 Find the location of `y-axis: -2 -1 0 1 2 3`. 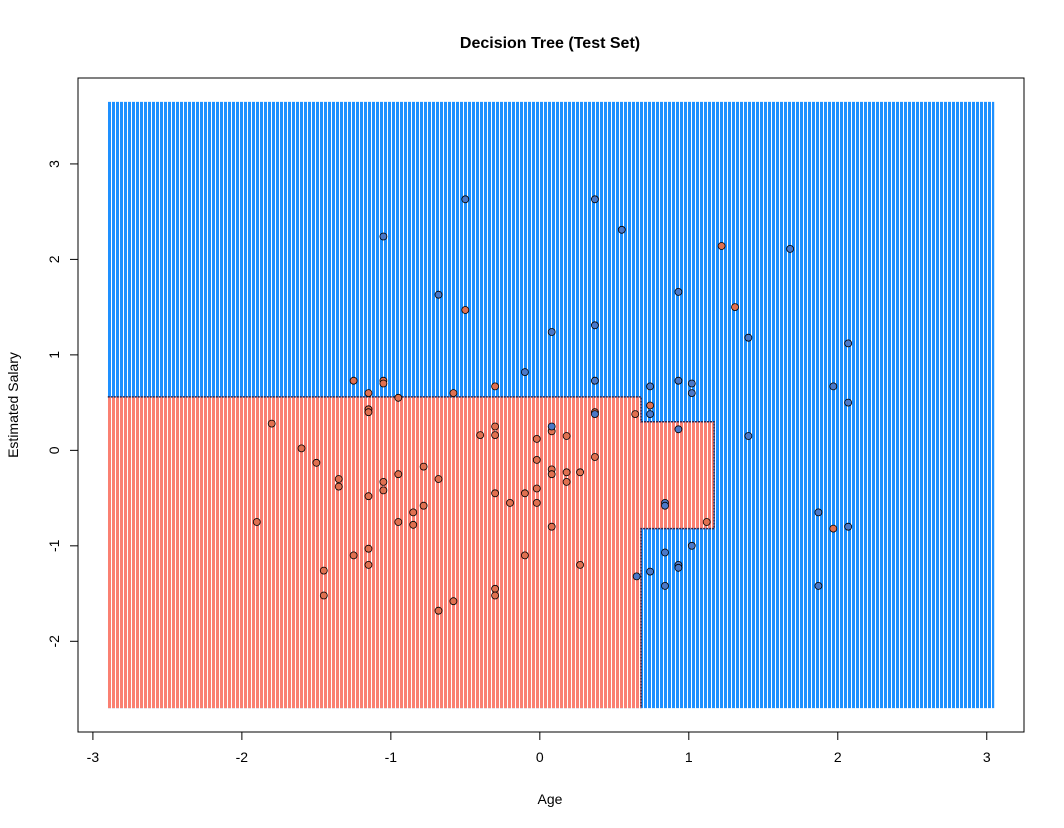

y-axis: -2 -1 0 1 2 3 is located at coordinates (62, 404).